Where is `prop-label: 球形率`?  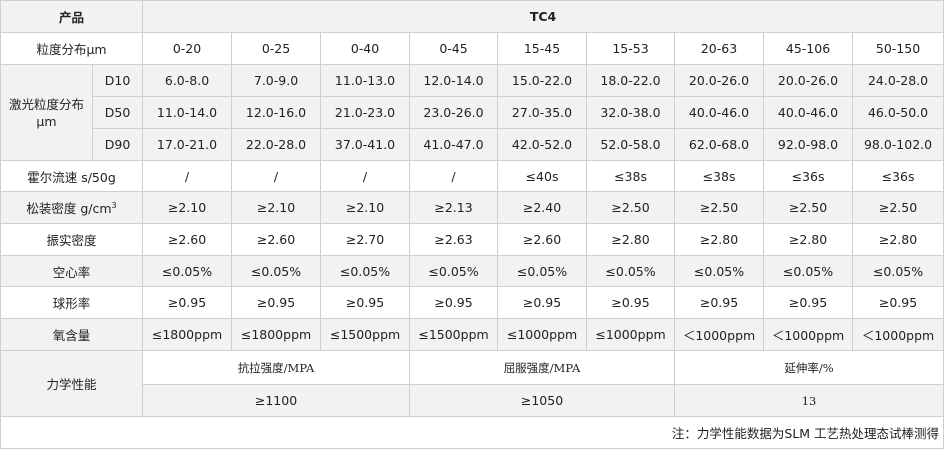
prop-label: 球形率 is located at coordinates (72, 302).